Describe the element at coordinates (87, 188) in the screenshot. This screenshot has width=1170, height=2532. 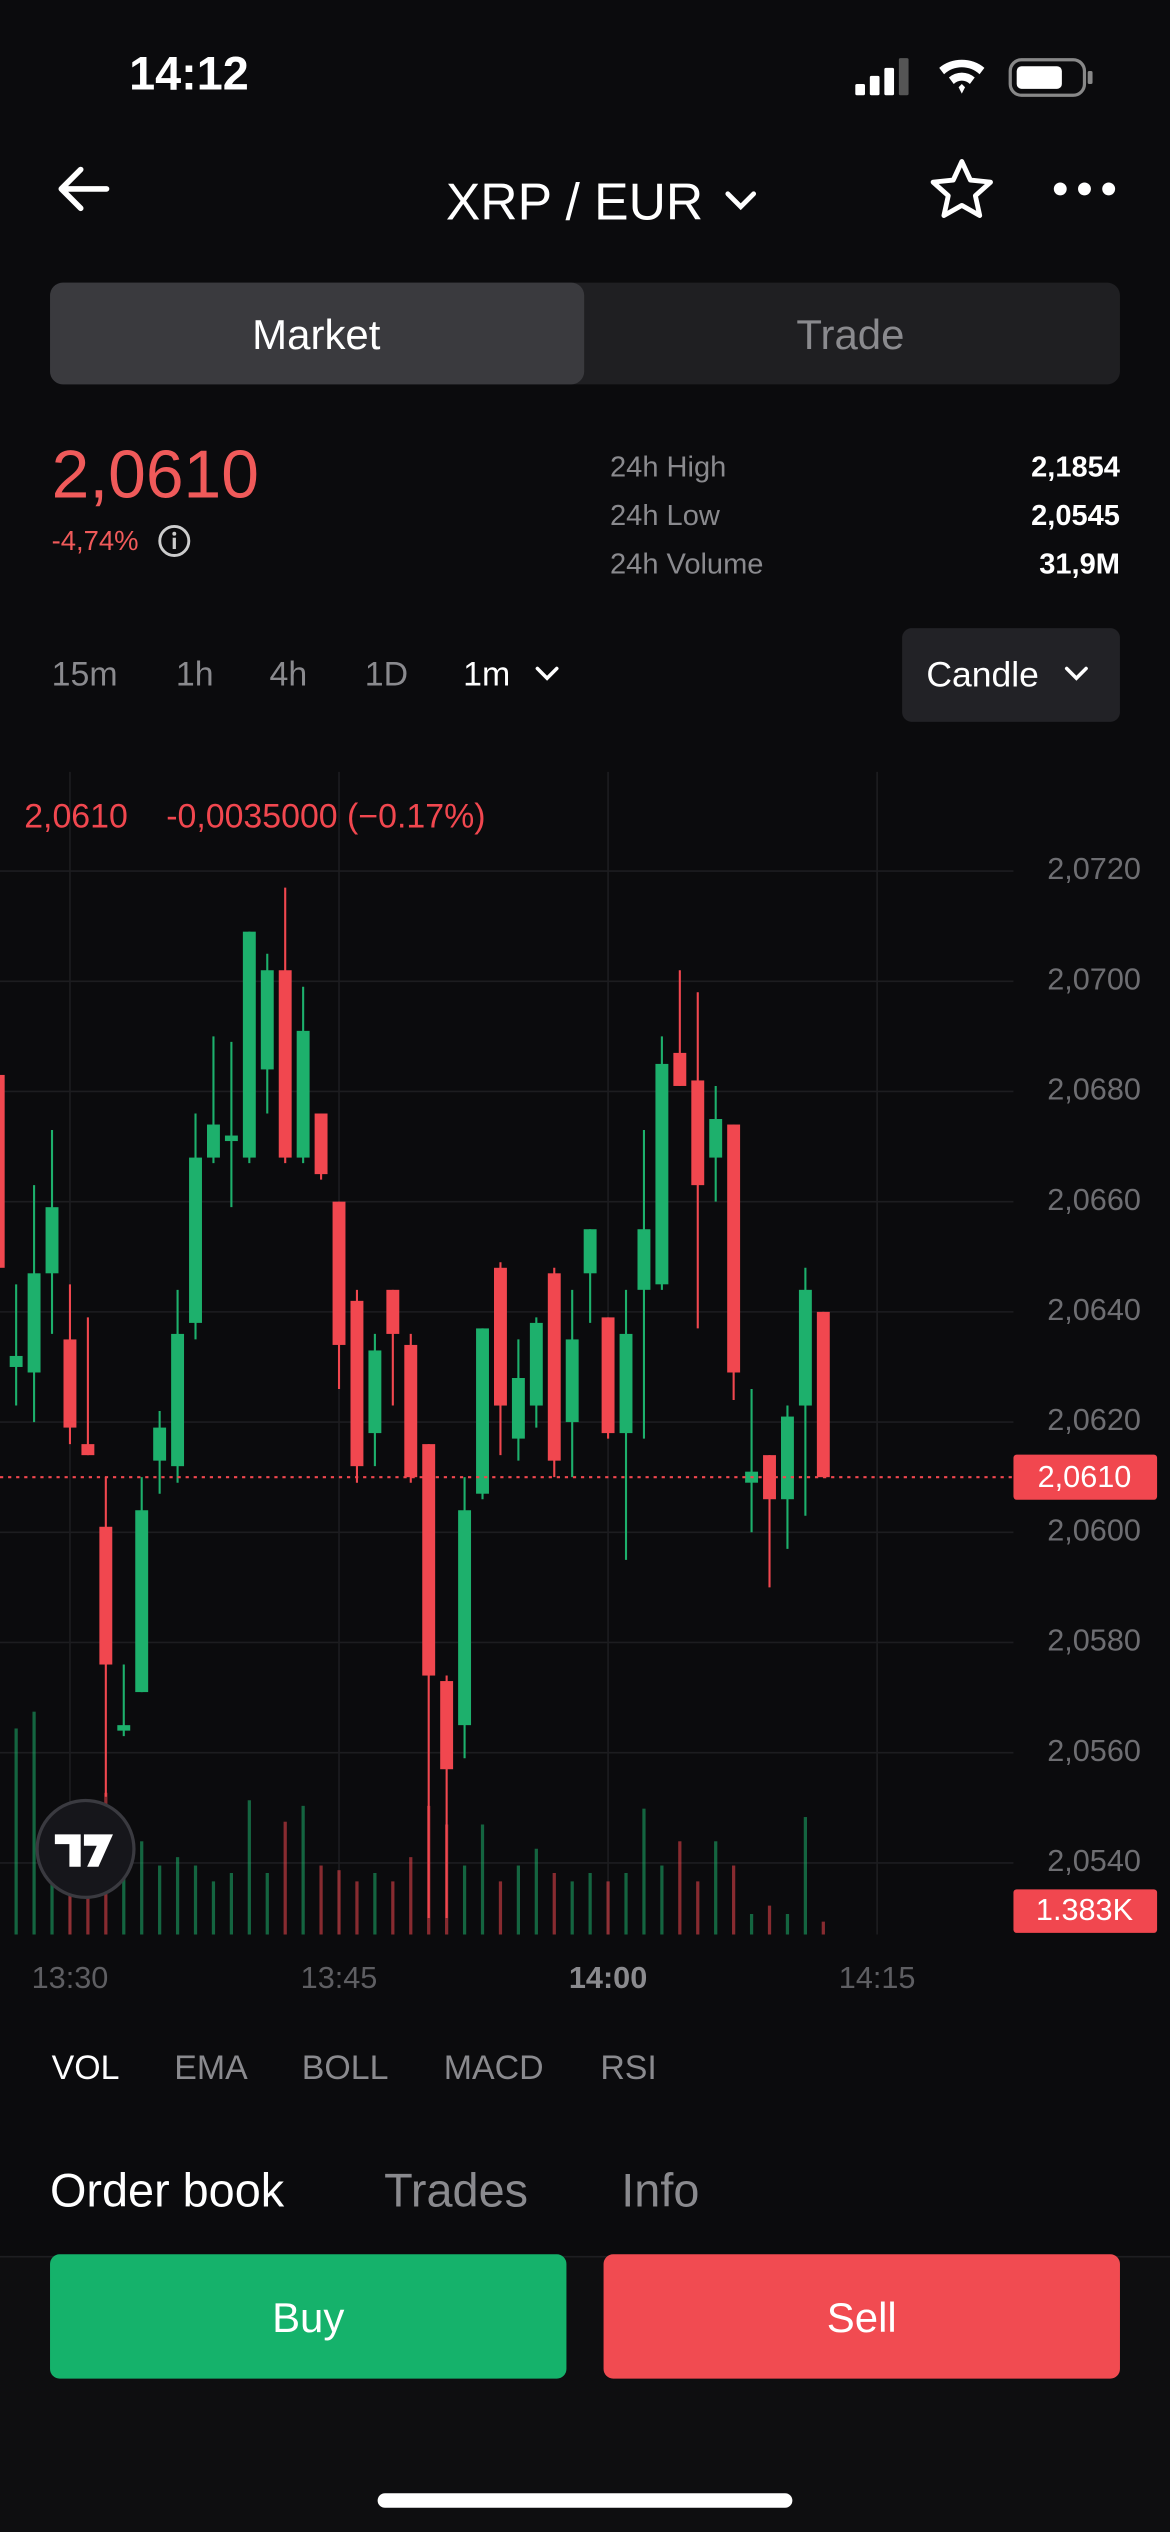
I see `back-button` at that location.